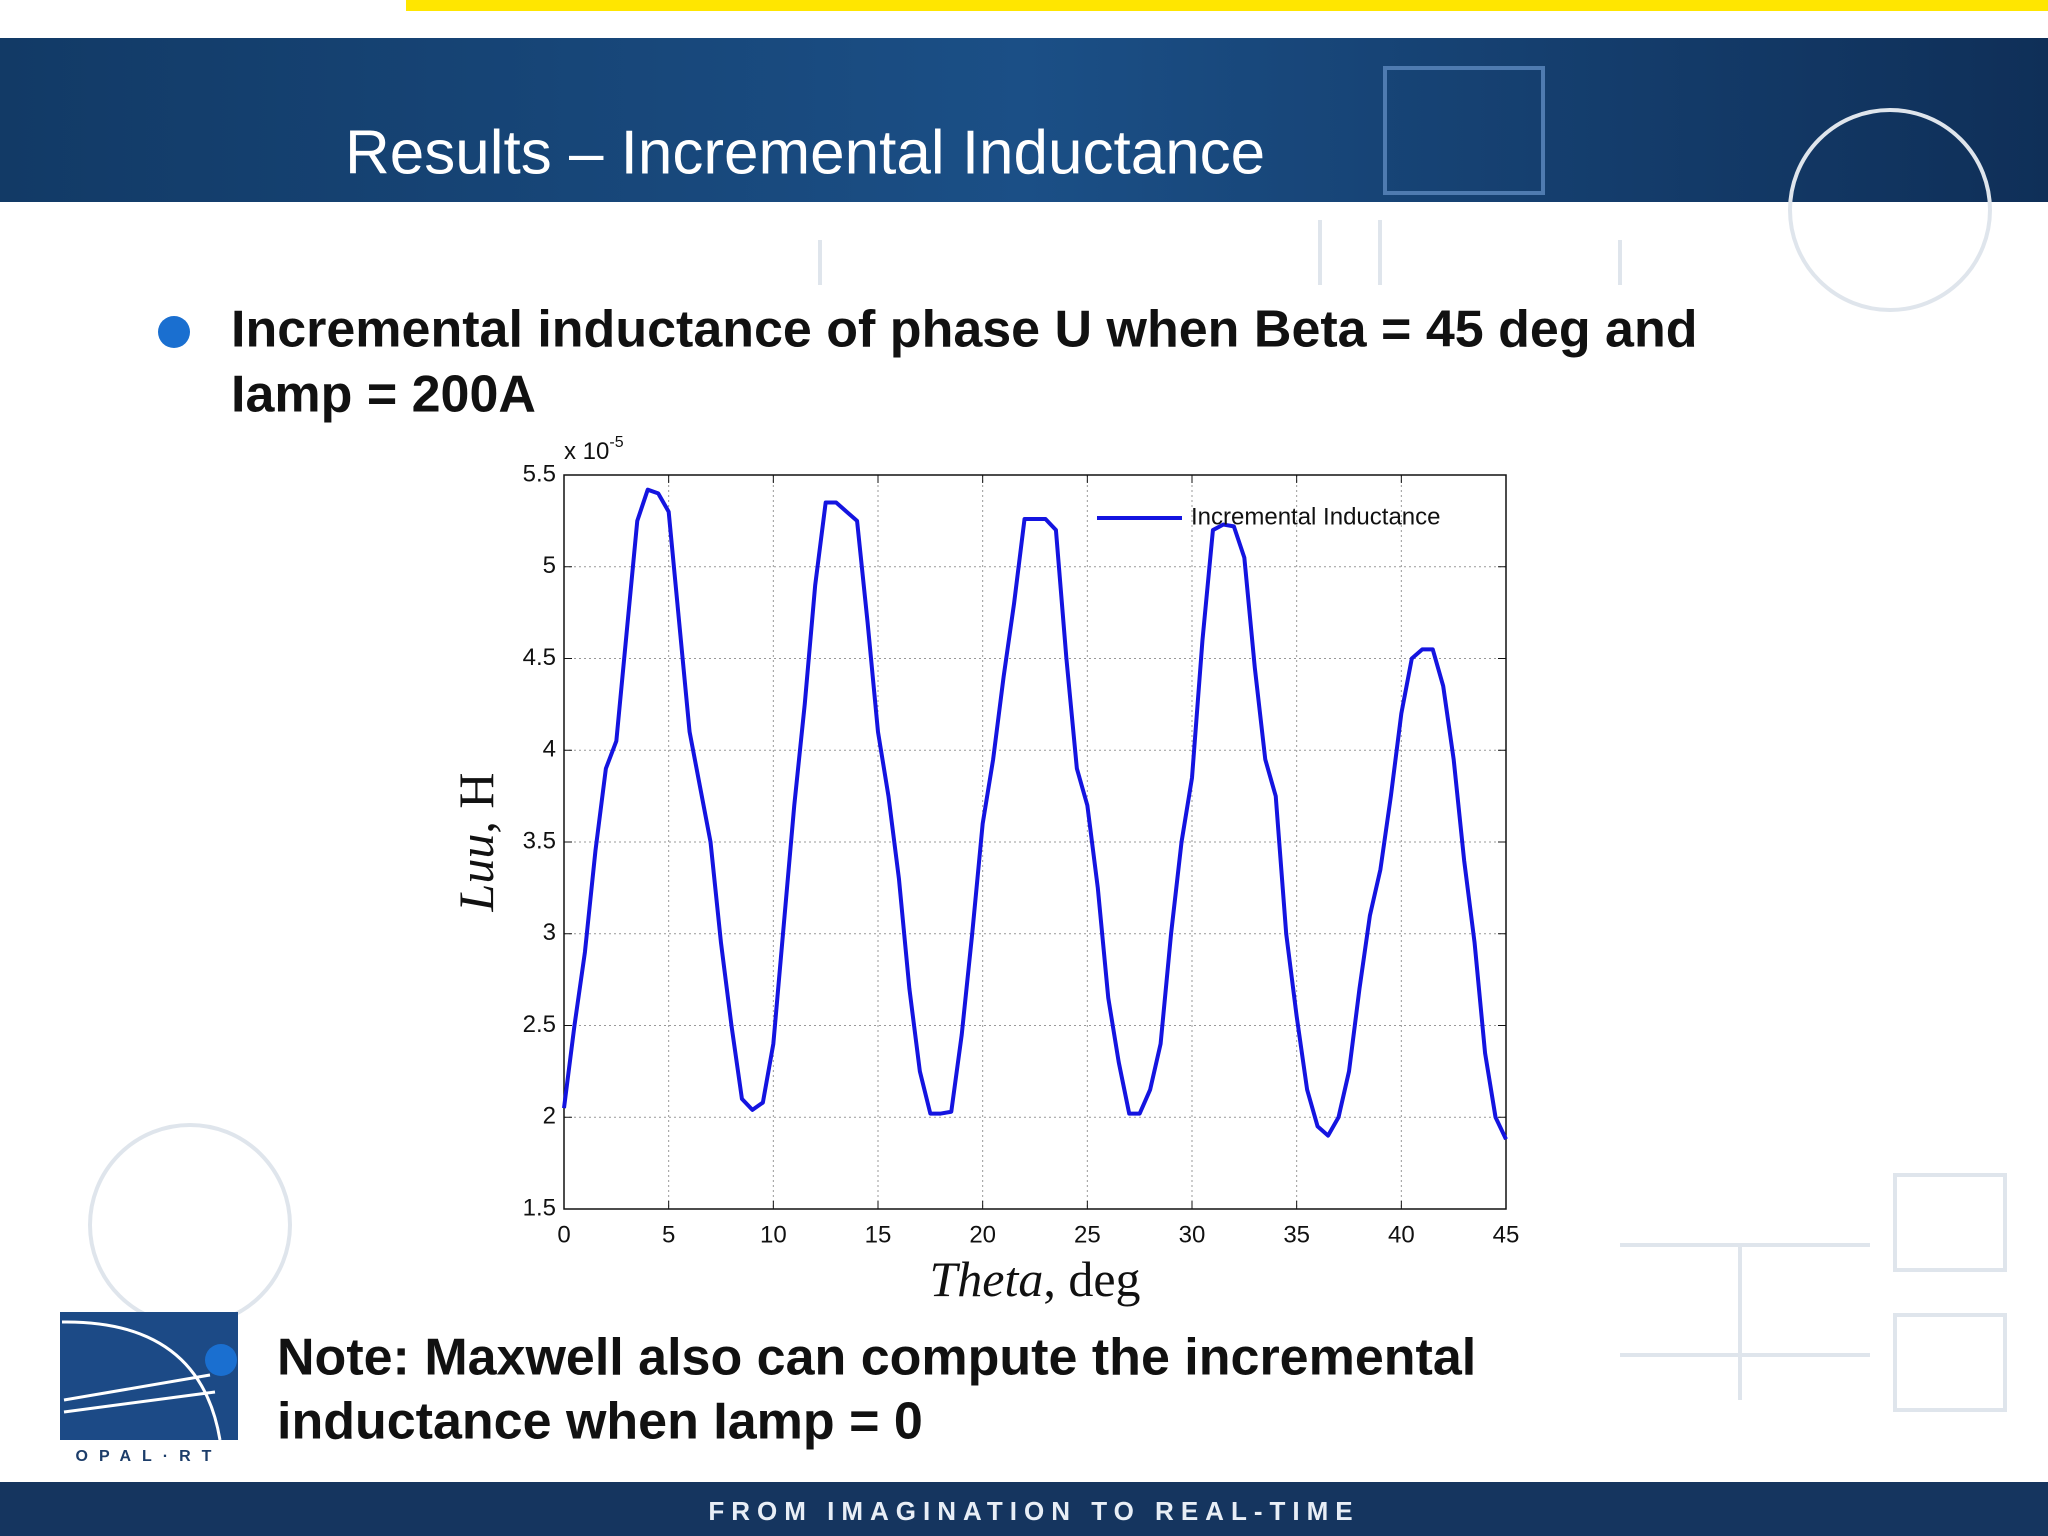 This screenshot has height=1536, width=2048. What do you see at coordinates (1033, 1511) in the screenshot?
I see `footer-text: FROM IMAGINATION TO REAL-TIME` at bounding box center [1033, 1511].